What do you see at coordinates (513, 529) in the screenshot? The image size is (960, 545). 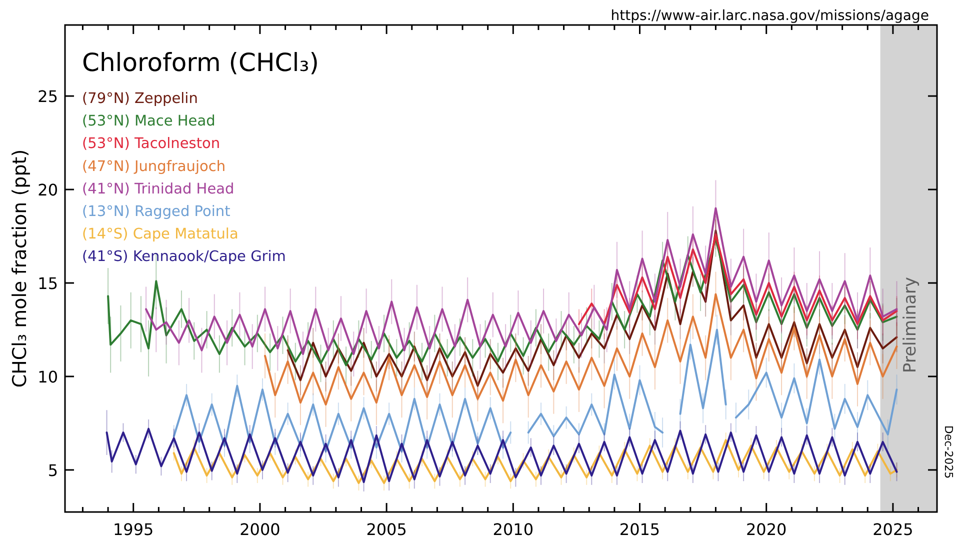 I see `x-tick-label: 2010` at bounding box center [513, 529].